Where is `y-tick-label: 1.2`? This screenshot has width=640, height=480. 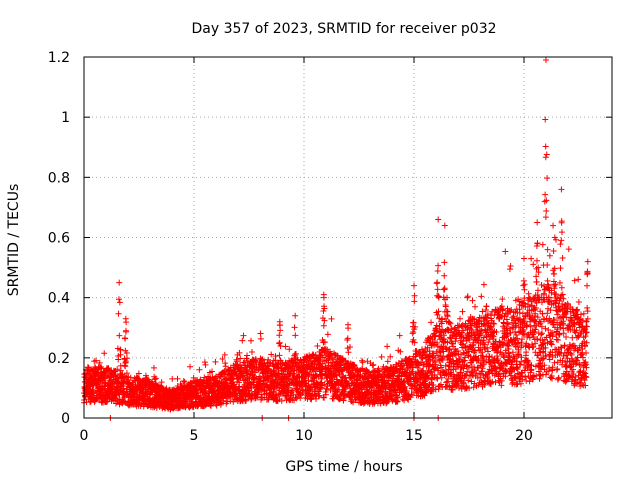 y-tick-label: 1.2 is located at coordinates (59, 58).